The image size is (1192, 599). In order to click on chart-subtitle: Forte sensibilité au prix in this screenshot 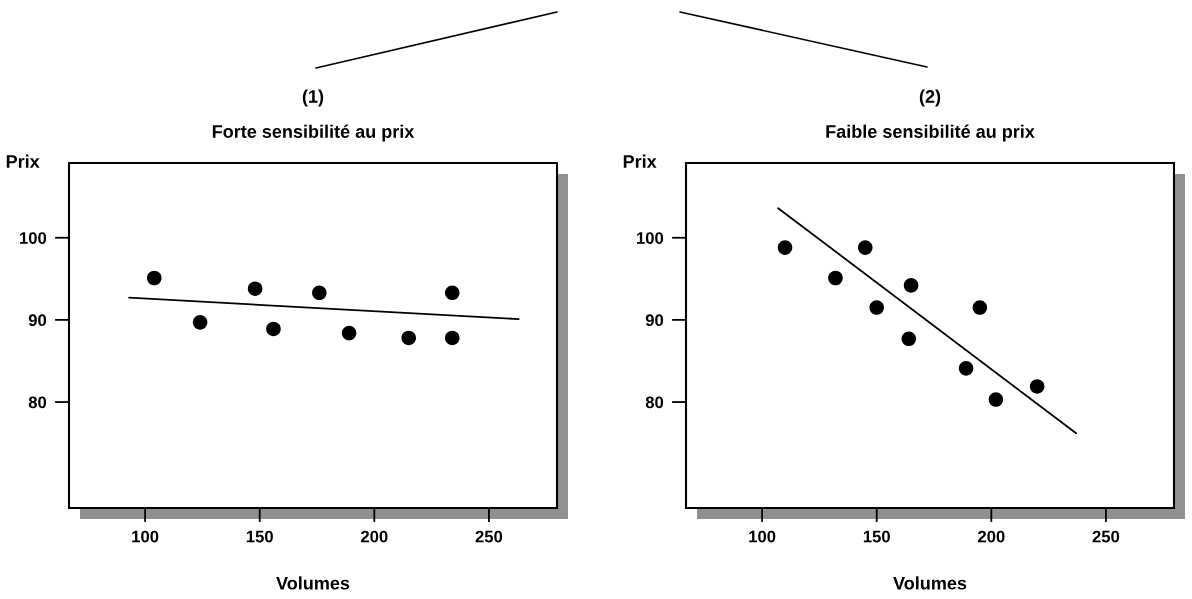, I will do `click(313, 133)`.